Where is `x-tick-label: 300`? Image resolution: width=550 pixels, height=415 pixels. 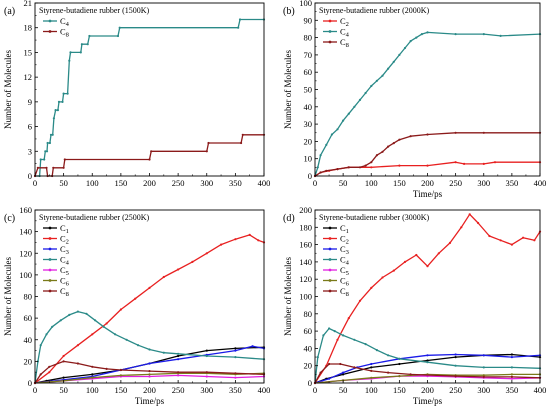
x-tick-label: 300 is located at coordinates (206, 390).